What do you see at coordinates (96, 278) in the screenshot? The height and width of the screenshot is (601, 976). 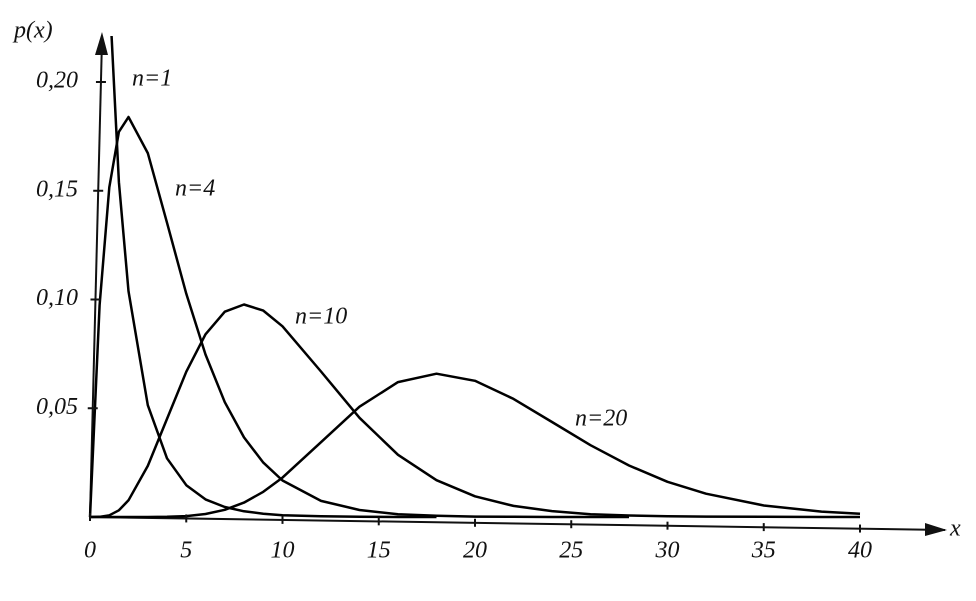 I see `y-axis` at bounding box center [96, 278].